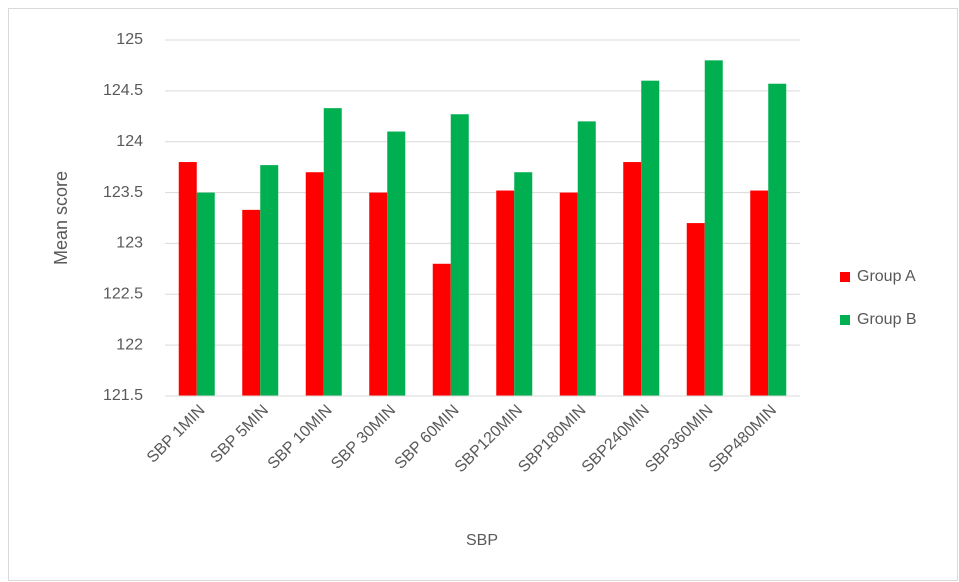 The height and width of the screenshot is (582, 959). I want to click on y-axis-title: Mean score, so click(61, 218).